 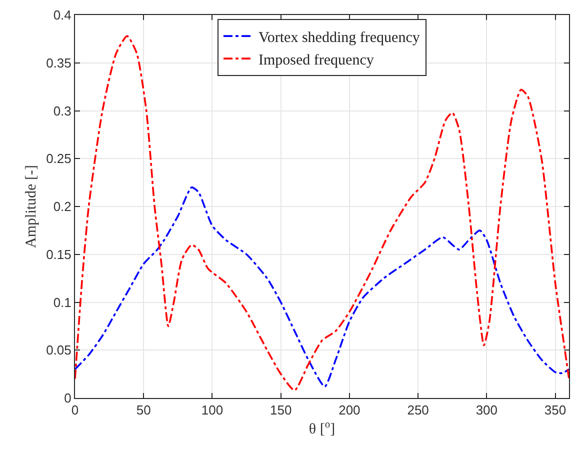 I want to click on x-tick-label: 100, so click(x=212, y=410).